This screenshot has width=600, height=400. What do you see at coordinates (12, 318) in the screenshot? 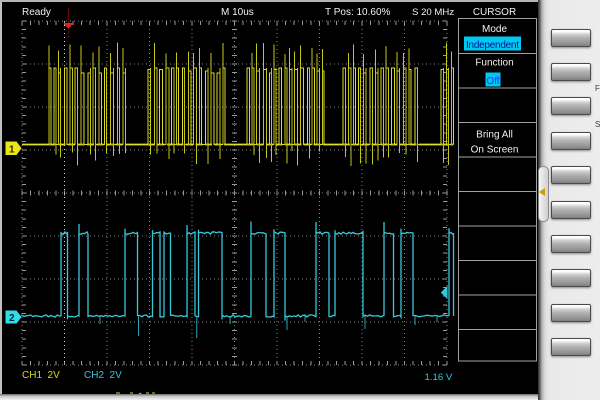
I see `svg-text: 2` at bounding box center [12, 318].